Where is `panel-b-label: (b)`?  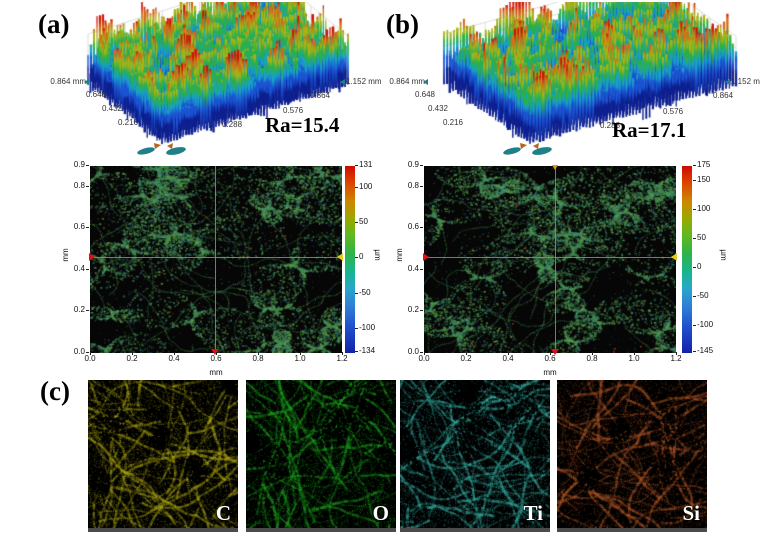 panel-b-label: (b) is located at coordinates (402, 24).